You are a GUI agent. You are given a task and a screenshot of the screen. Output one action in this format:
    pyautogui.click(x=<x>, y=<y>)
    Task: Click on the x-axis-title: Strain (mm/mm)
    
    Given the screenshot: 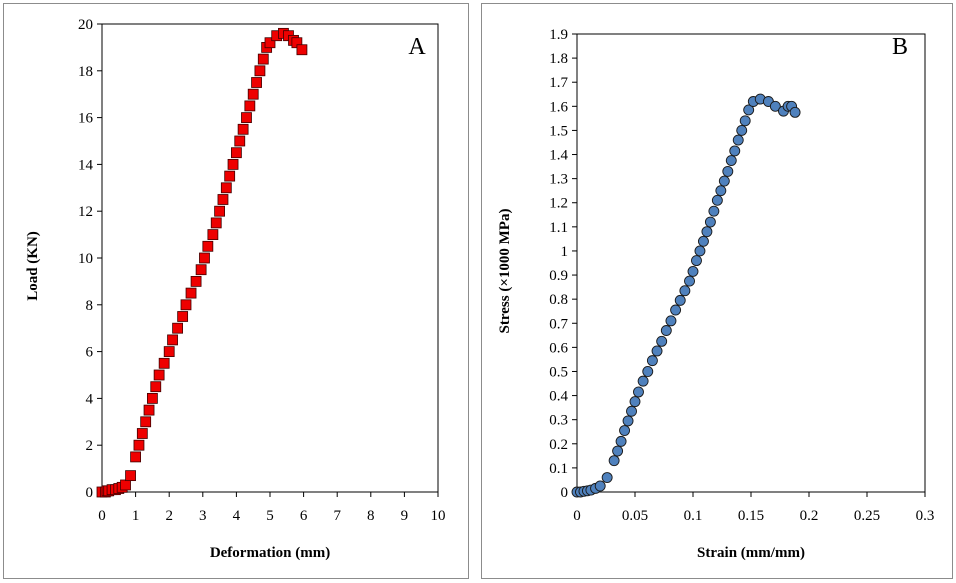 What is the action you would take?
    pyautogui.click(x=751, y=553)
    